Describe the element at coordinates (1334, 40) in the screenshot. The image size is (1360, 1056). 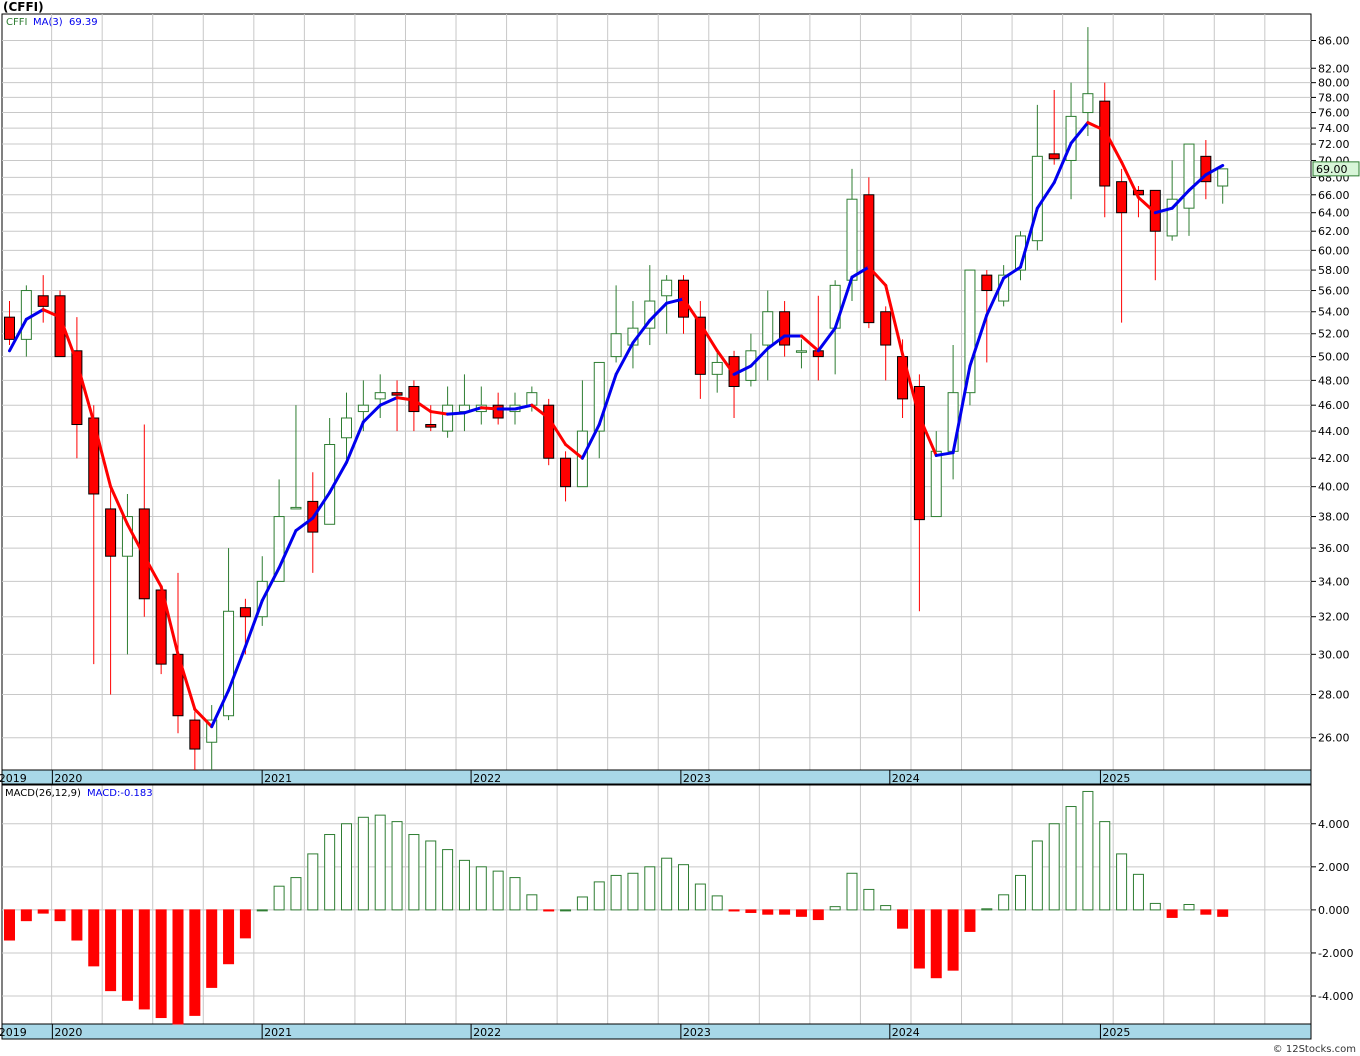
I see `price-tick-label: 86.00` at that location.